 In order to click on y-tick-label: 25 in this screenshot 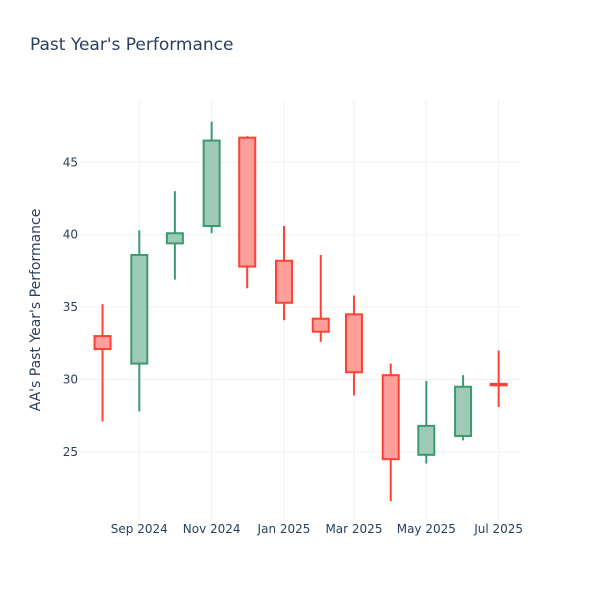, I will do `click(70, 452)`.